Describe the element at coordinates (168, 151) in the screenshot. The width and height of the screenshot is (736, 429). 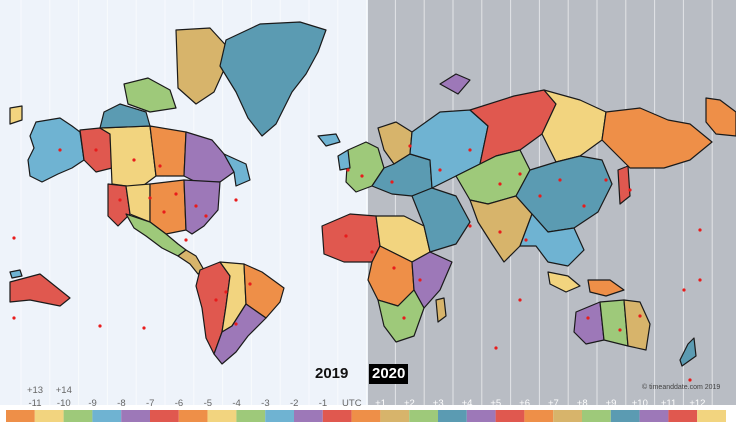
I see `canada-central-region` at that location.